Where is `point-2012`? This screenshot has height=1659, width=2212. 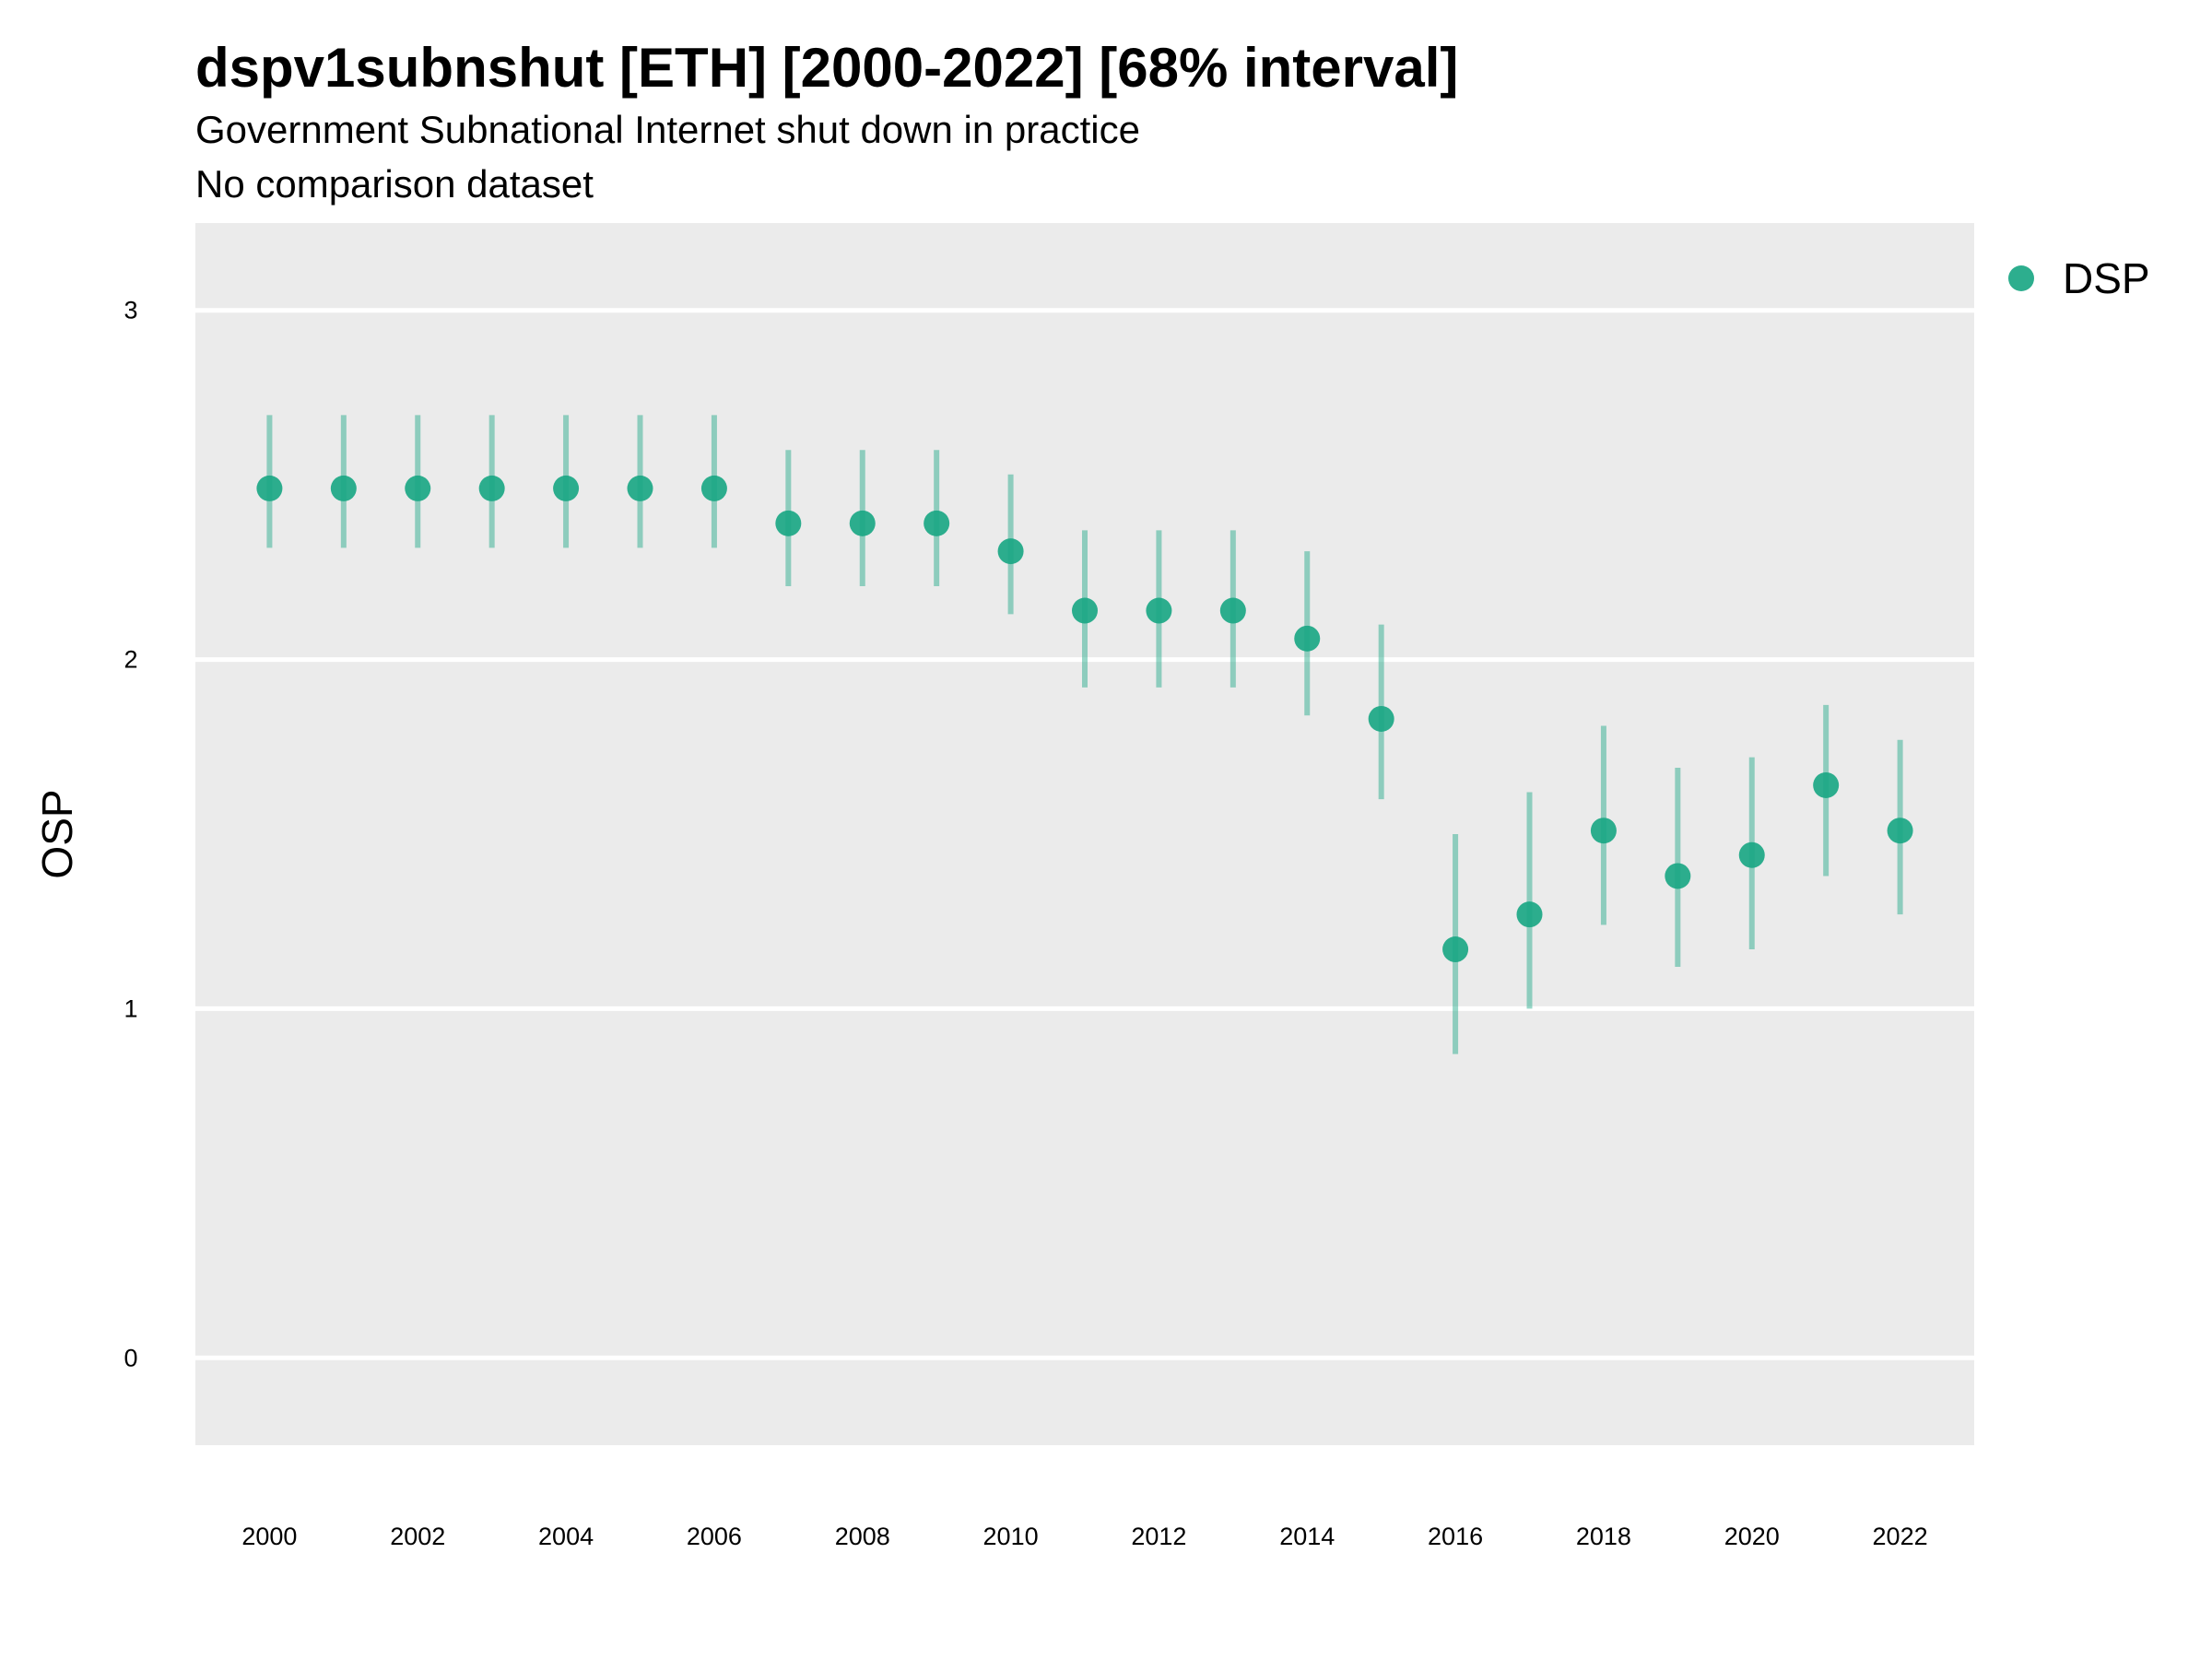
point-2012 is located at coordinates (1159, 610).